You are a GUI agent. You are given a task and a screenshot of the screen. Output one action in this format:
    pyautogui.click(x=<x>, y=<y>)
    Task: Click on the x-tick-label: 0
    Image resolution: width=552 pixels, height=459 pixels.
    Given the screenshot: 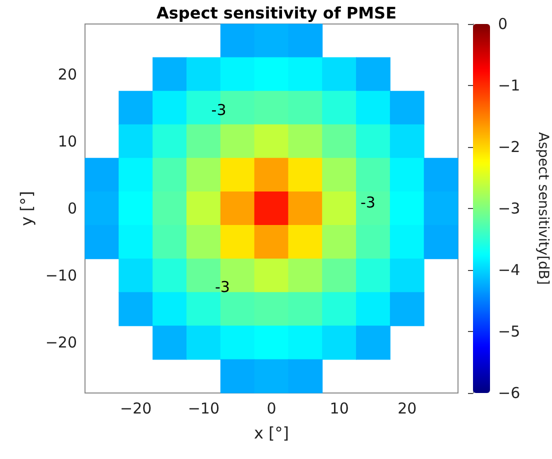 What is the action you would take?
    pyautogui.click(x=271, y=409)
    